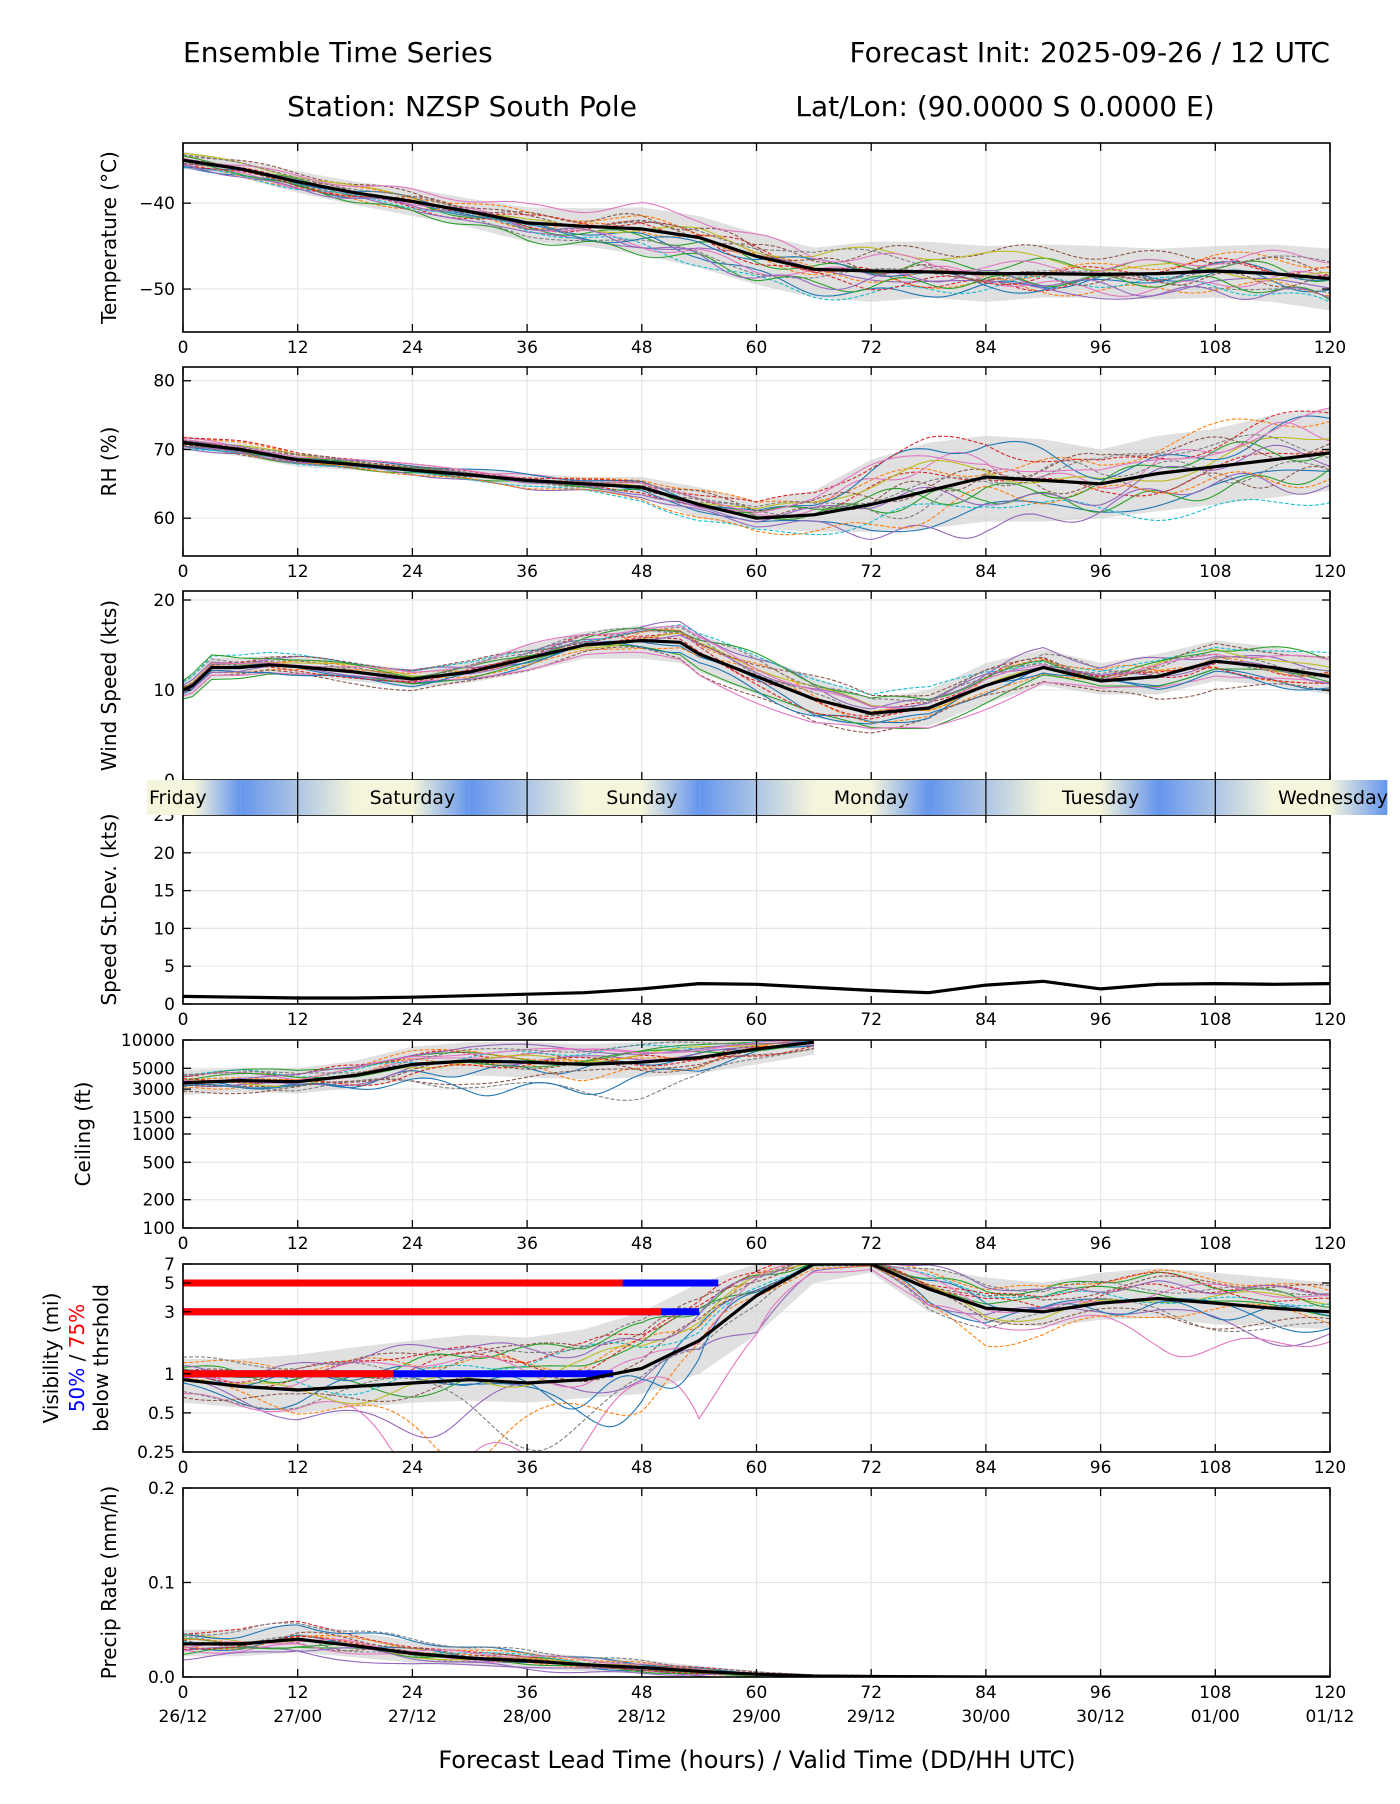  I want to click on valid-time-label: 01/12, so click(1330, 1717).